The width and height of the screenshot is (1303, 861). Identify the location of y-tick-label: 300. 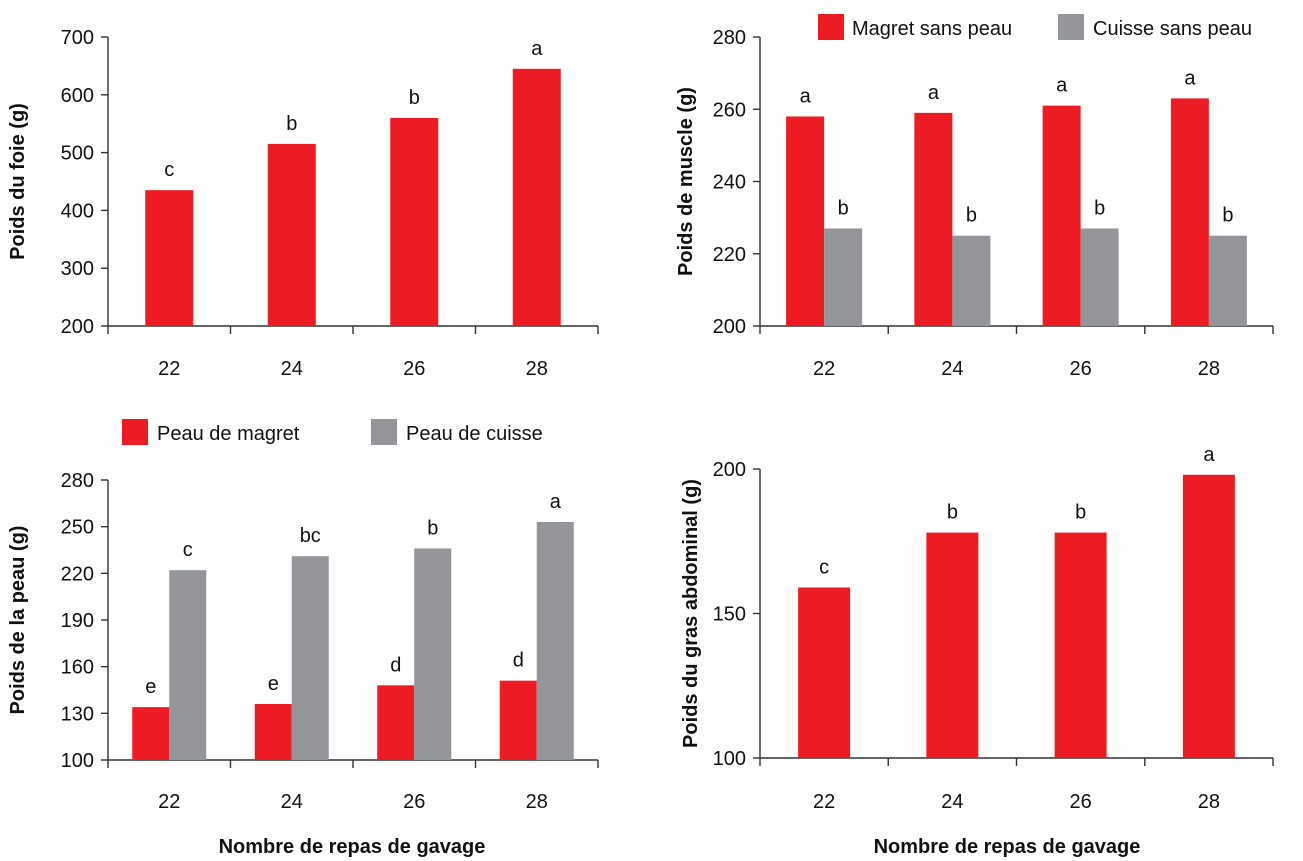
(77, 269).